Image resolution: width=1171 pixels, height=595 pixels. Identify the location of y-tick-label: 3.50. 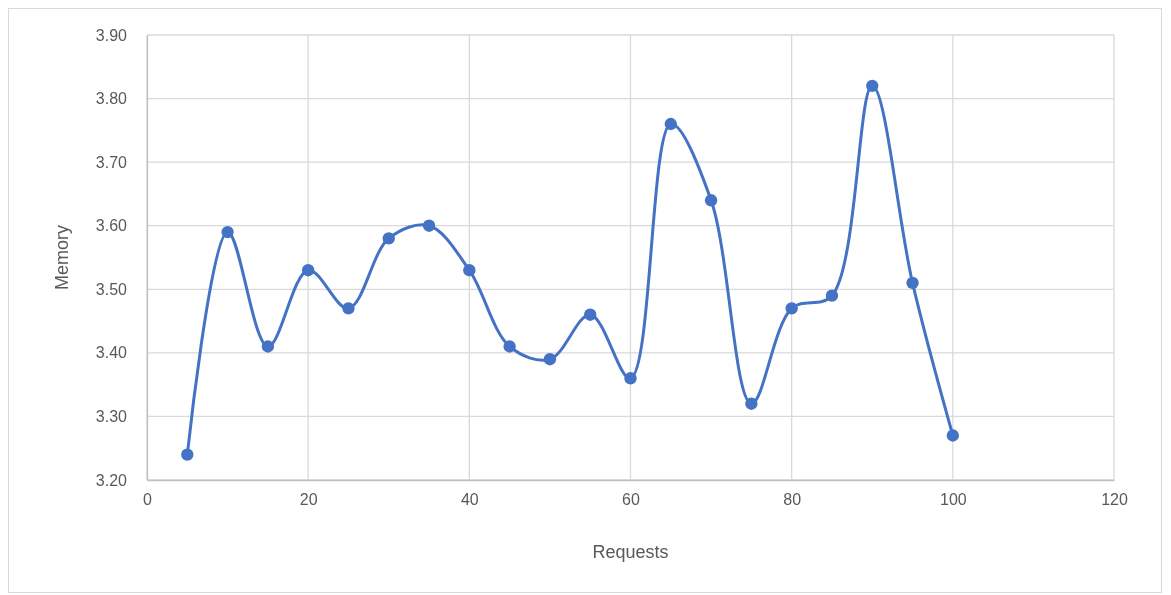
(111, 289).